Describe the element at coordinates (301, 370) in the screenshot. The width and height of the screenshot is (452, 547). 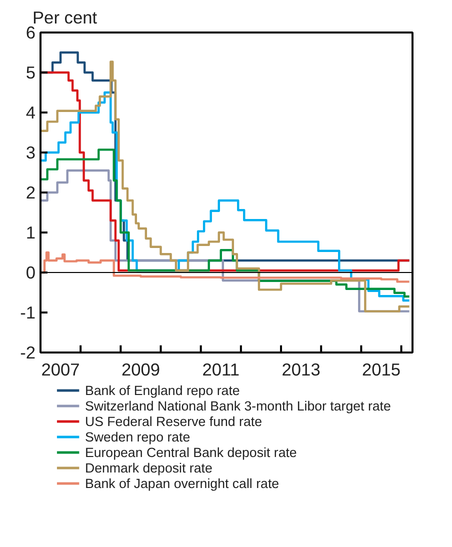
I see `x-tick-label: 2013` at that location.